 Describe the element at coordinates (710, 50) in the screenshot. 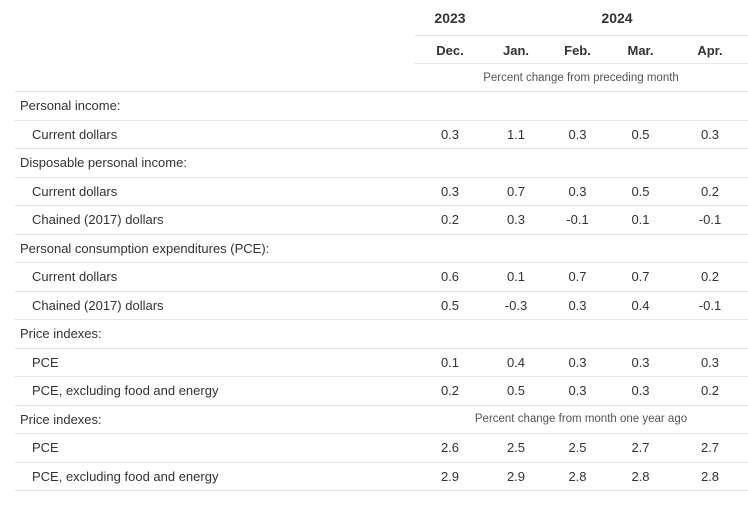

I see `month-header-apr: Apr.` at that location.